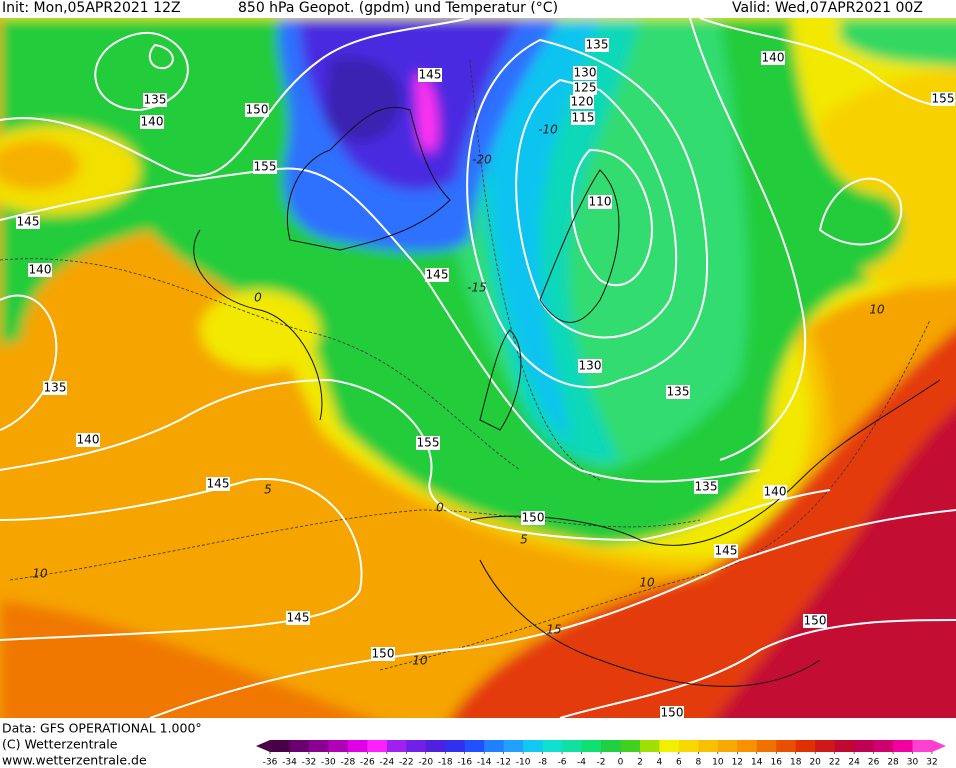 This screenshot has width=956, height=768. What do you see at coordinates (270, 763) in the screenshot?
I see `colorbar-tick-label: -36` at bounding box center [270, 763].